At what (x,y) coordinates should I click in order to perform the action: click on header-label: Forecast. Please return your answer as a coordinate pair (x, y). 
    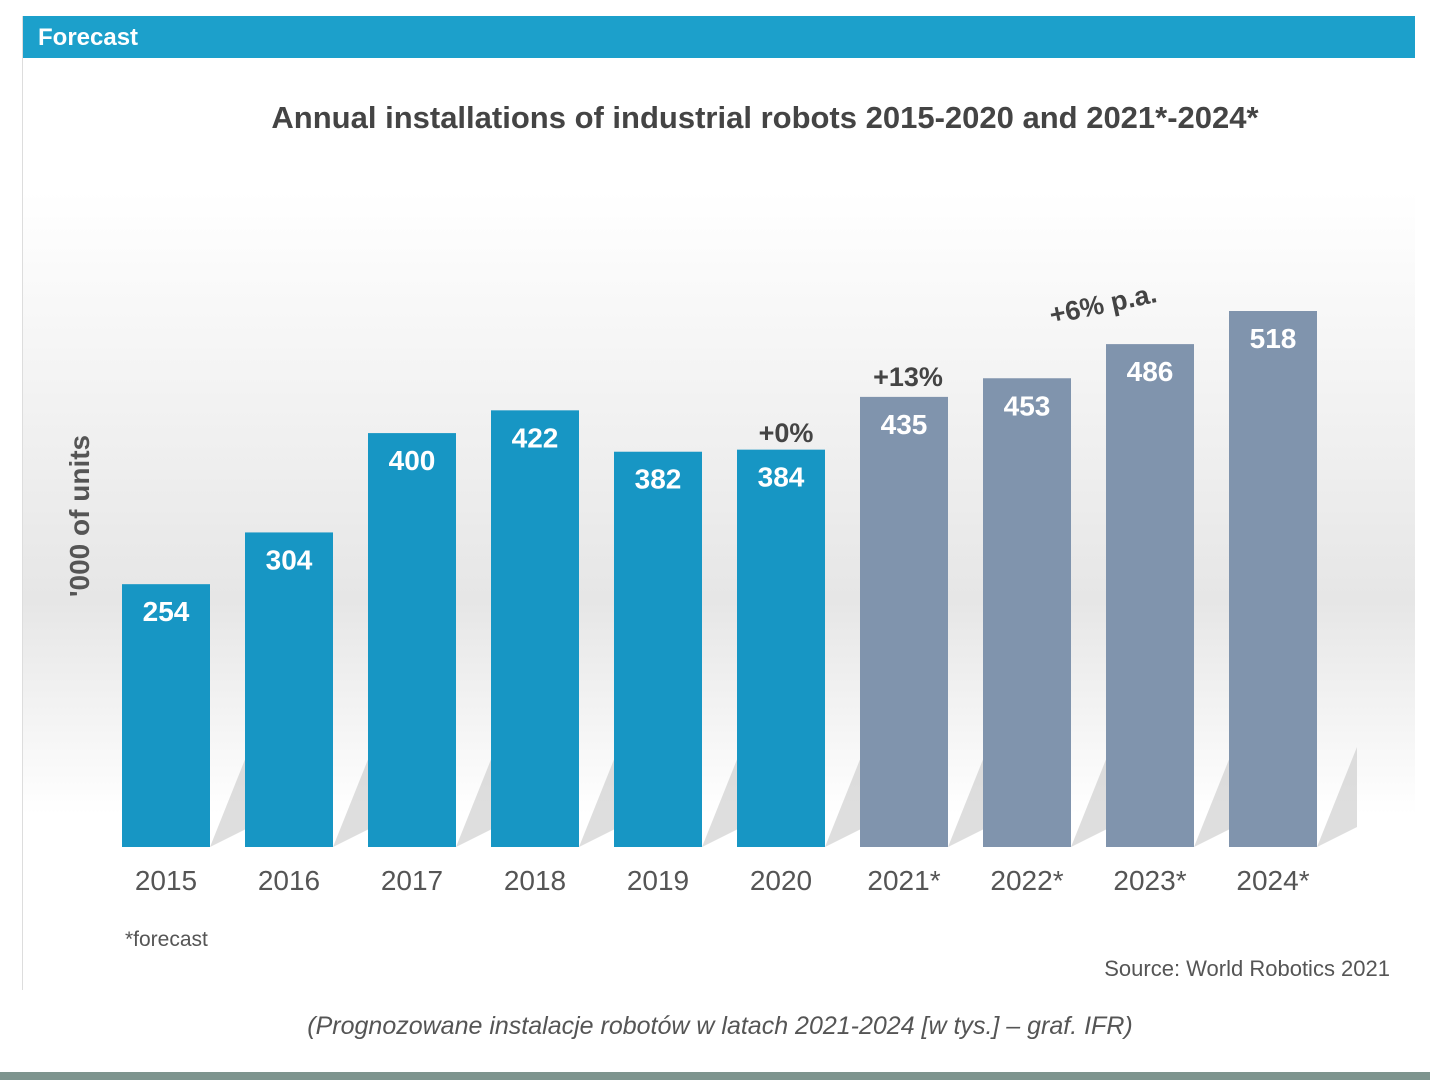
    Looking at the image, I should click on (88, 37).